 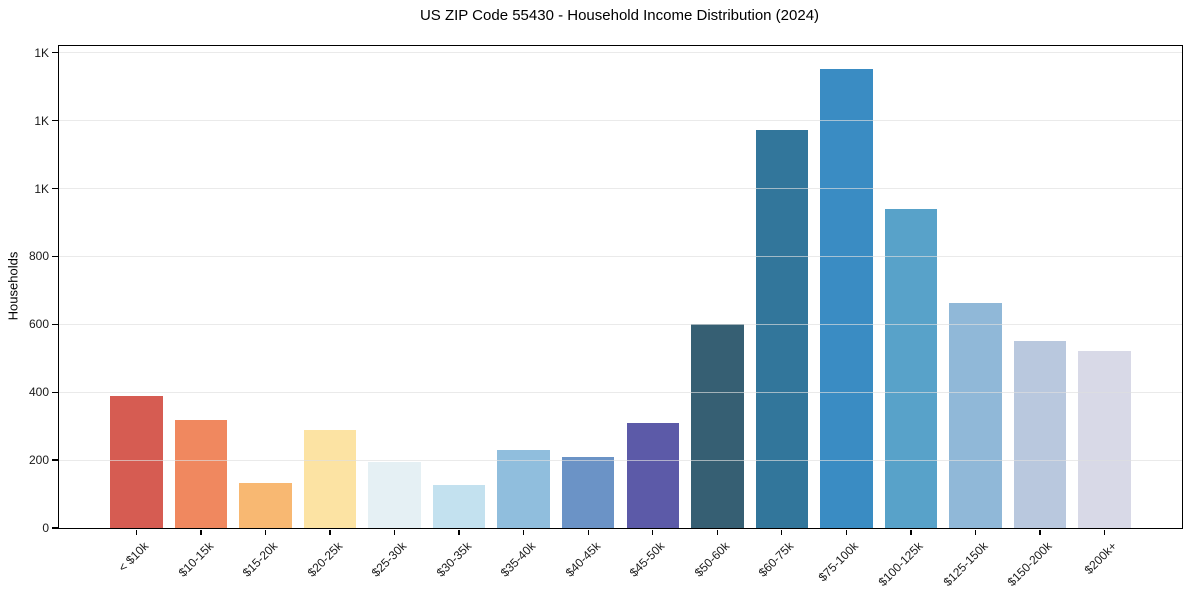 What do you see at coordinates (712, 559) in the screenshot?
I see `x-tick-label: $50-60k` at bounding box center [712, 559].